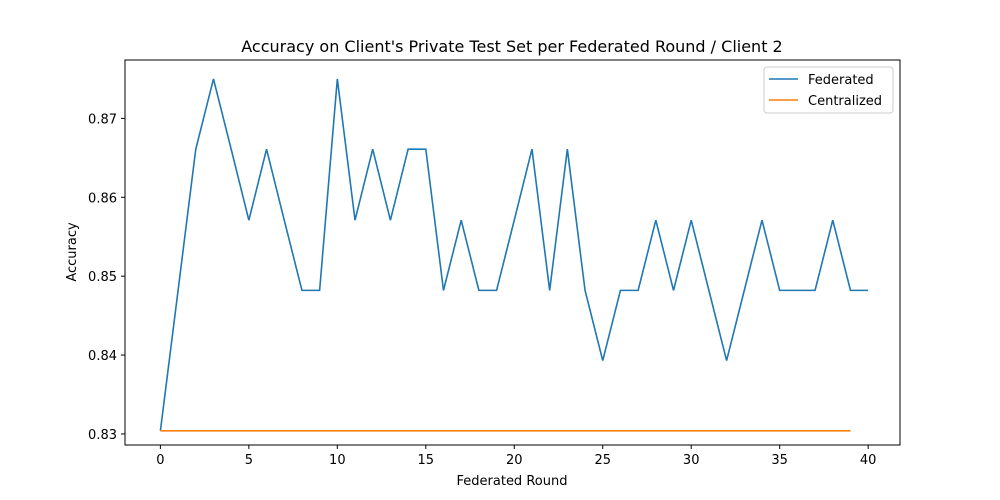 Image resolution: width=1000 pixels, height=500 pixels. What do you see at coordinates (828, 90) in the screenshot?
I see `legend: Federated Centralized` at bounding box center [828, 90].